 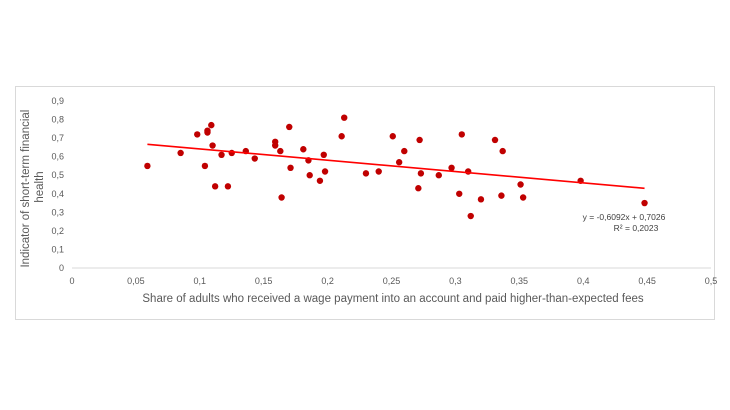 What do you see at coordinates (57, 120) in the screenshot?
I see `y-tick-label: 0,8` at bounding box center [57, 120].